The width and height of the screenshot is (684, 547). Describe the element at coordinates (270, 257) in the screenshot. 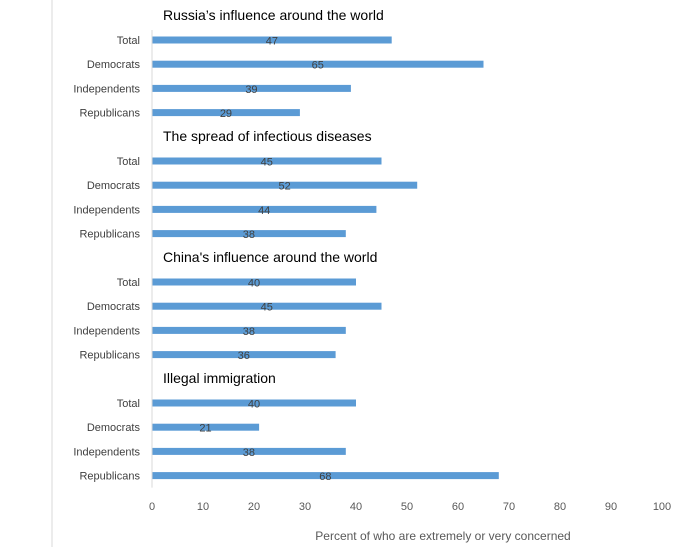

I see `group-title: China's influence around the world` at that location.